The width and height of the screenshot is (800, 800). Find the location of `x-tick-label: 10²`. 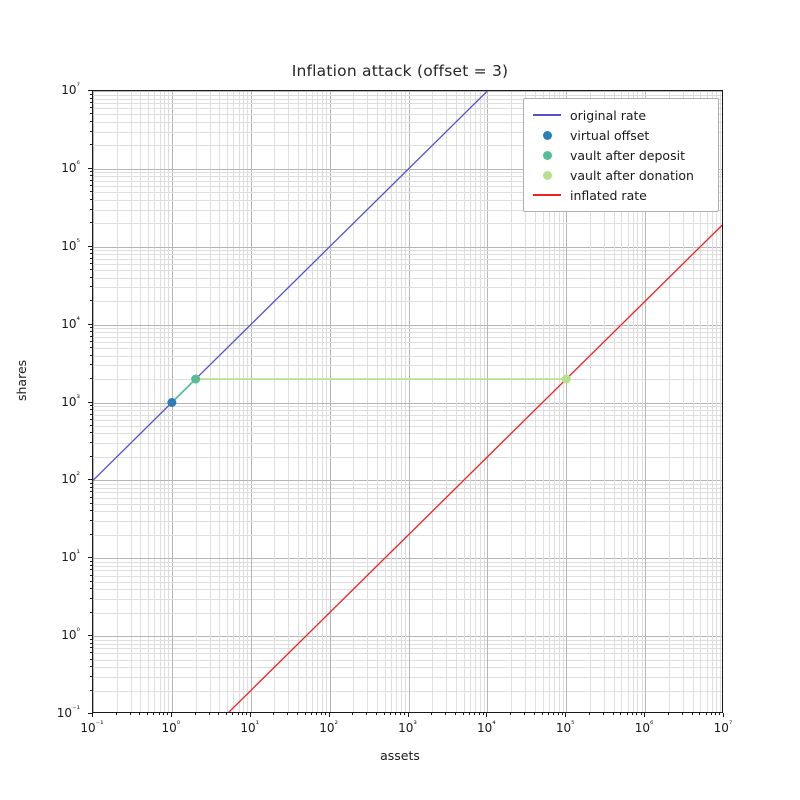

x-tick-label: 10² is located at coordinates (328, 727).